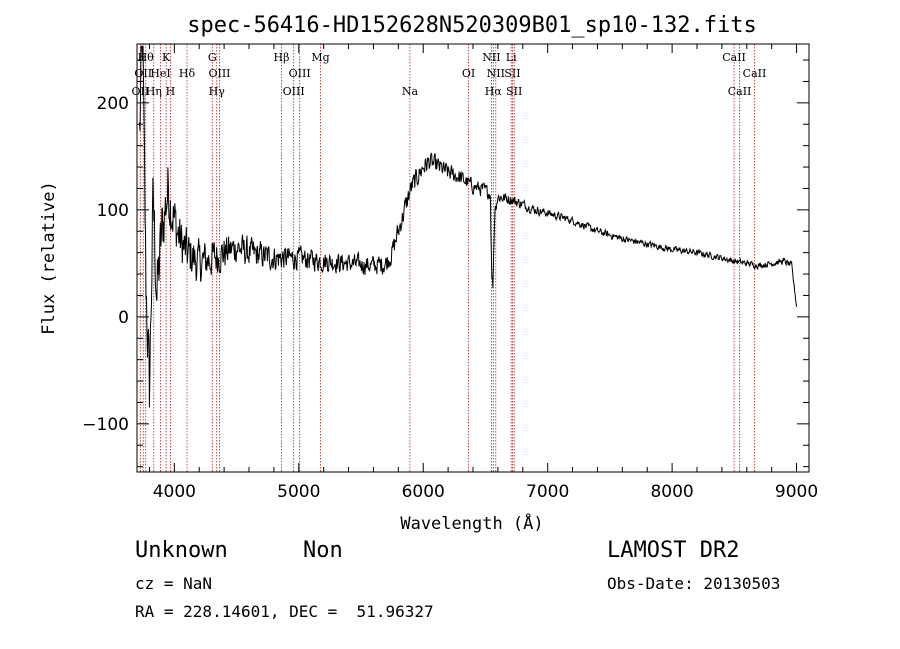 This screenshot has height=649, width=900. I want to click on line-marker-label: G, so click(212, 57).